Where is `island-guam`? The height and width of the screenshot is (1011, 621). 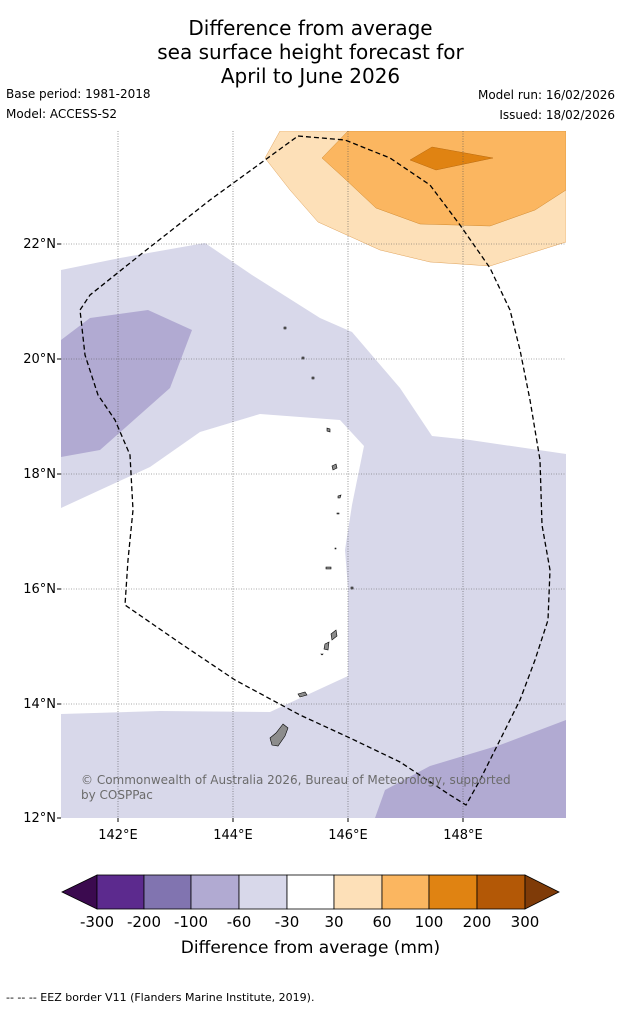
island-guam is located at coordinates (279, 735).